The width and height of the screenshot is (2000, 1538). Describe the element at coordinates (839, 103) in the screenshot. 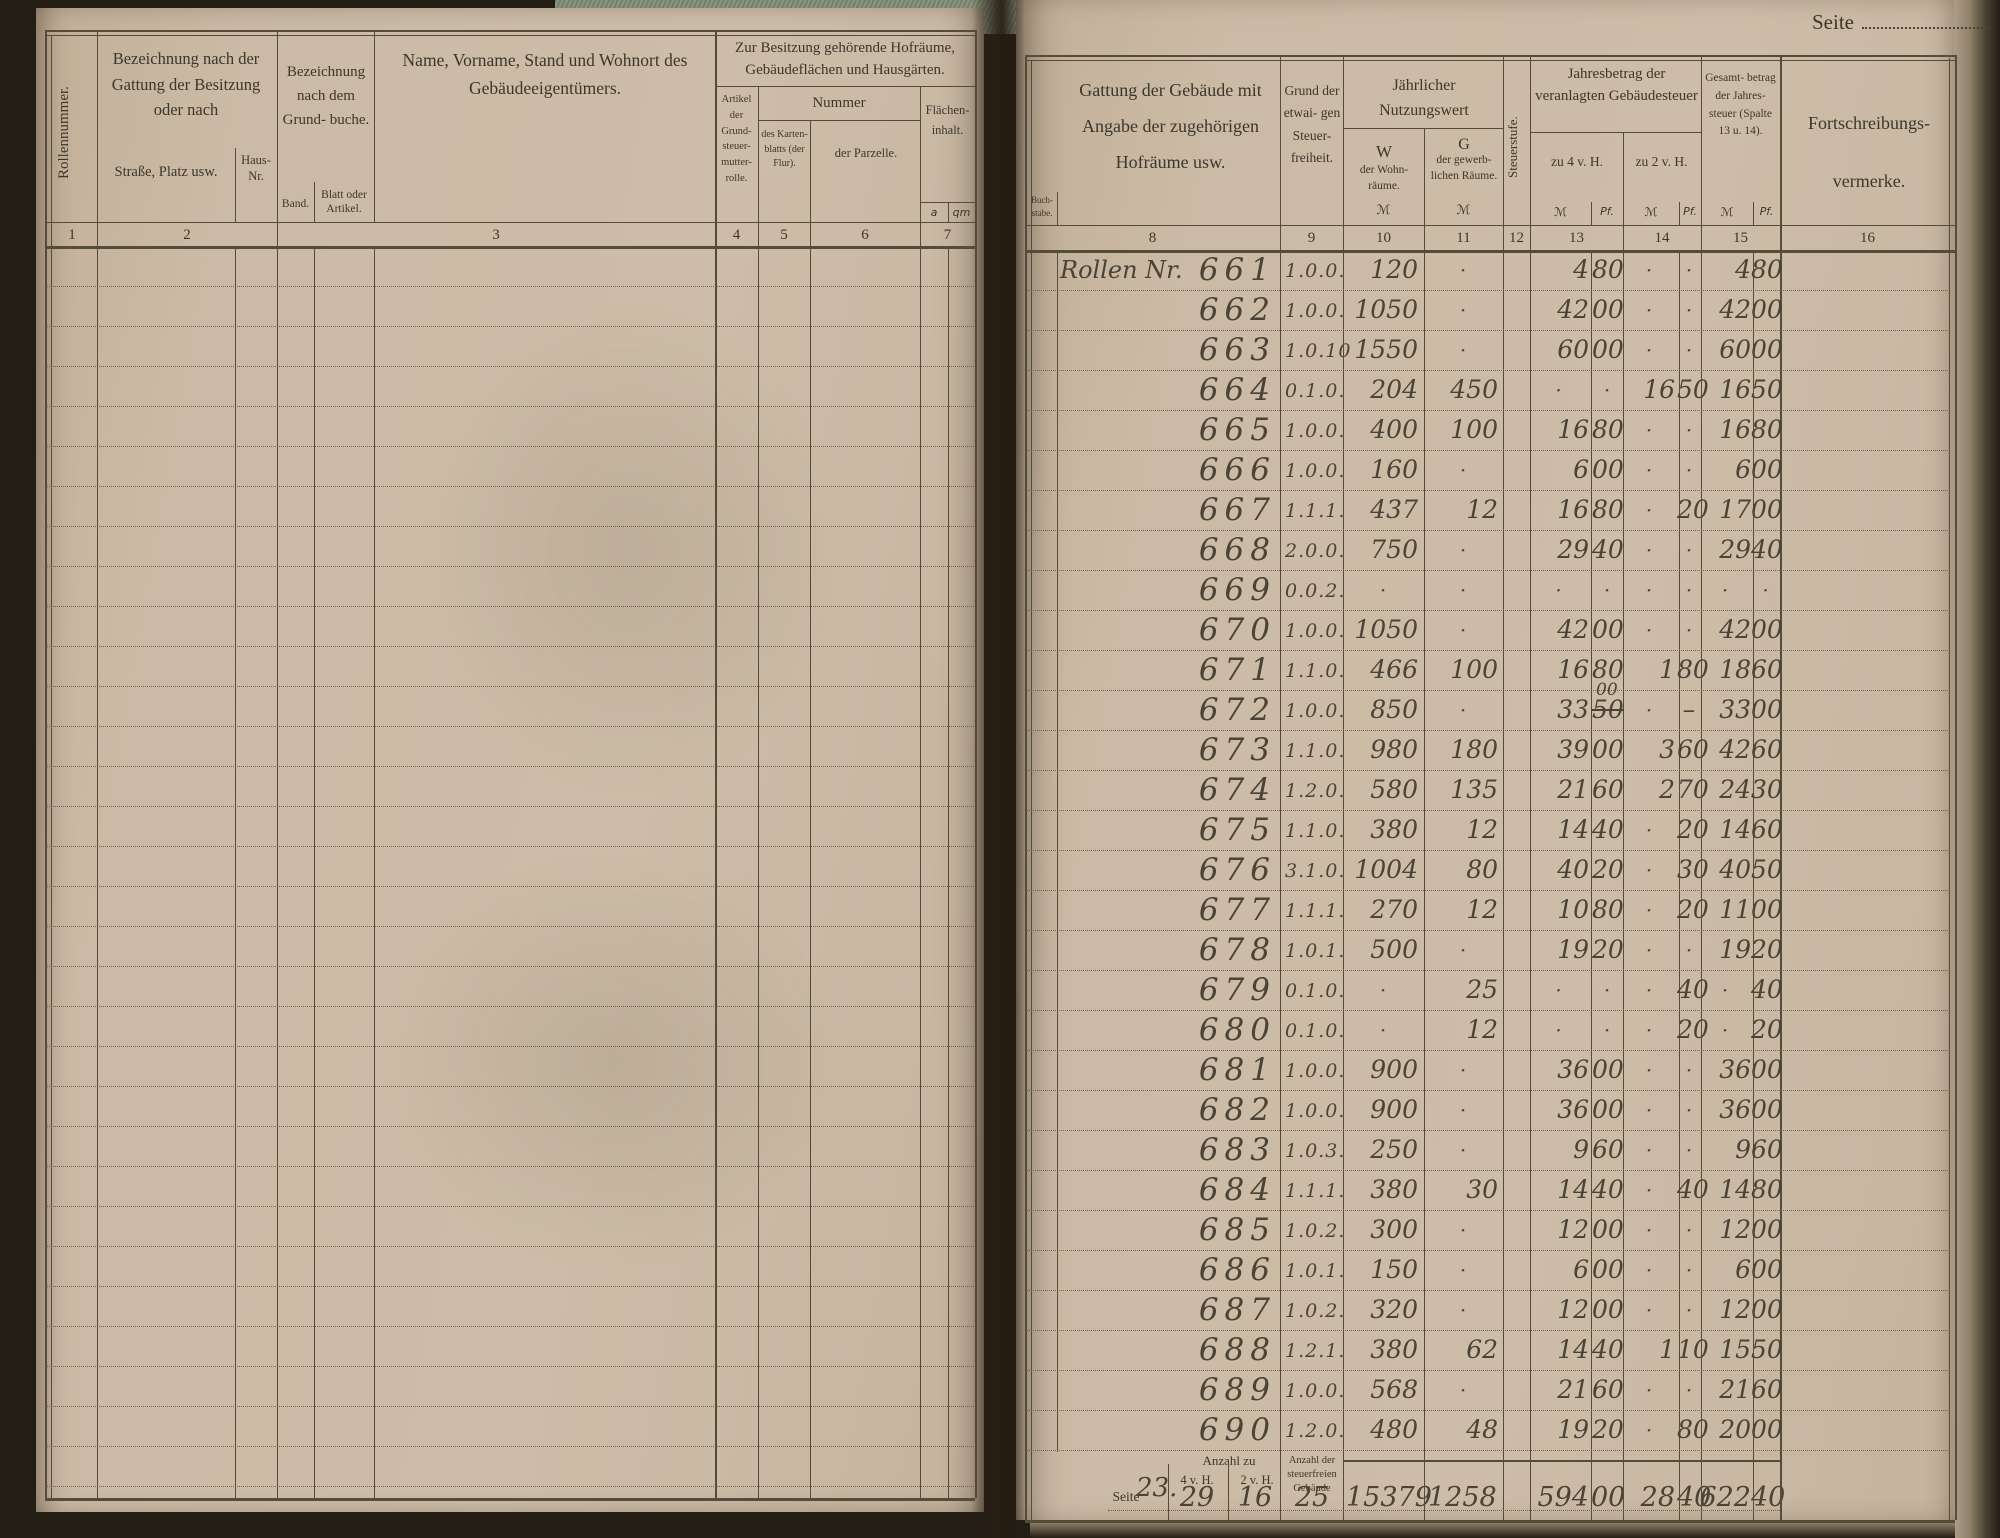

I see `nummer-heading: Nummer` at that location.